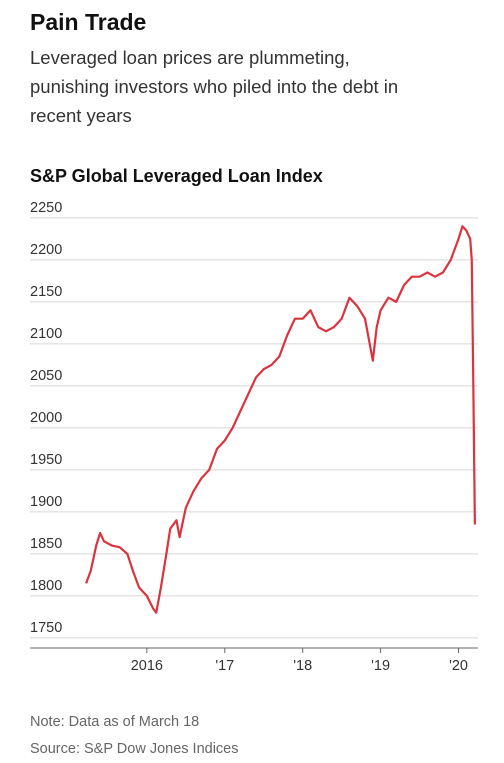  Describe the element at coordinates (190, 57) in the screenshot. I see `subtitle-line: Leveraged loan prices are plummeting,` at that location.